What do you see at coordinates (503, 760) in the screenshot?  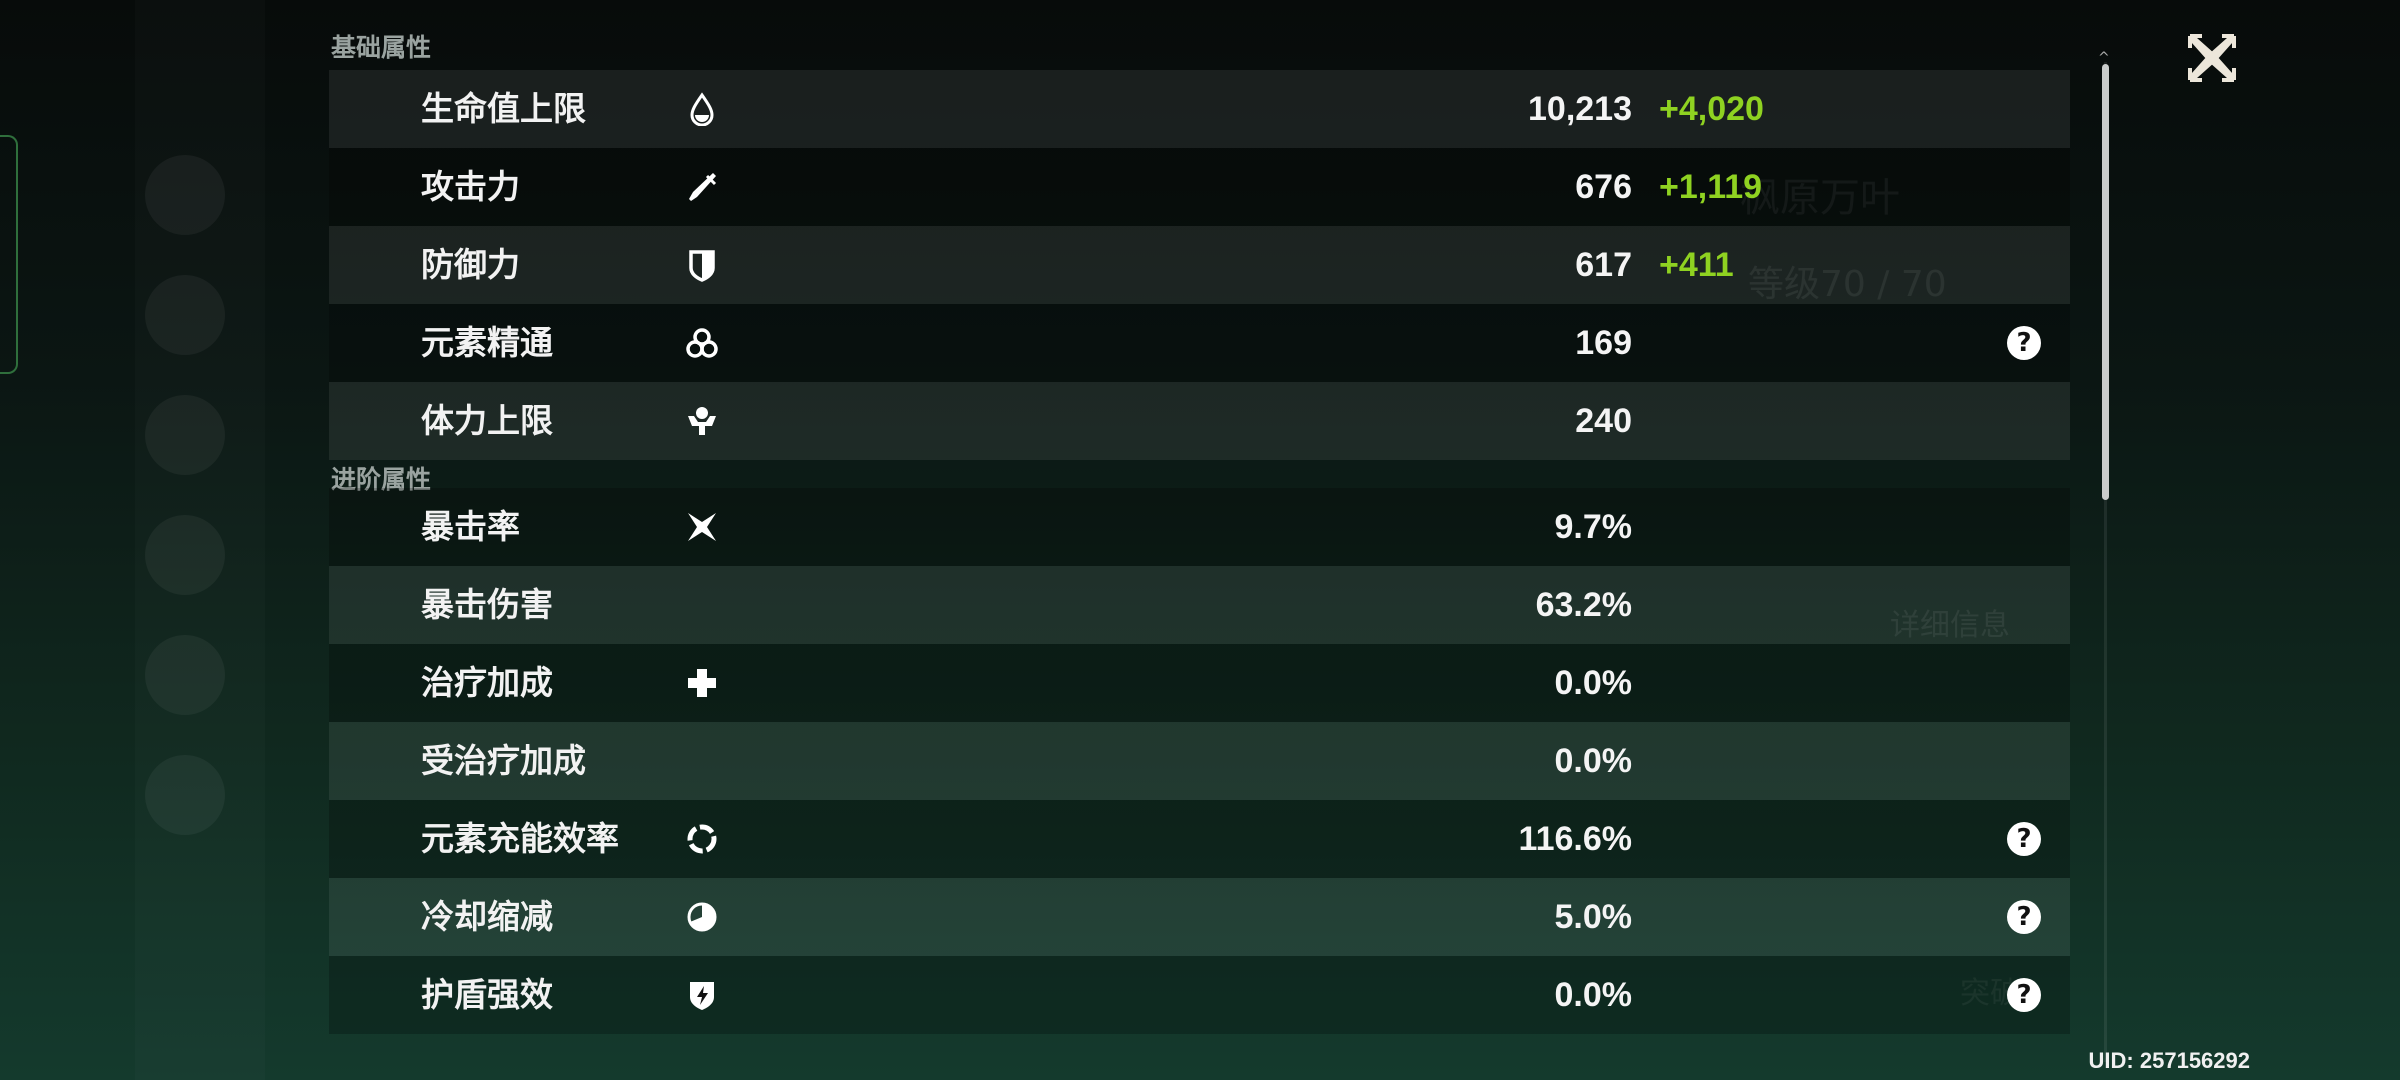 I see `stat-label: 受治疗加成` at bounding box center [503, 760].